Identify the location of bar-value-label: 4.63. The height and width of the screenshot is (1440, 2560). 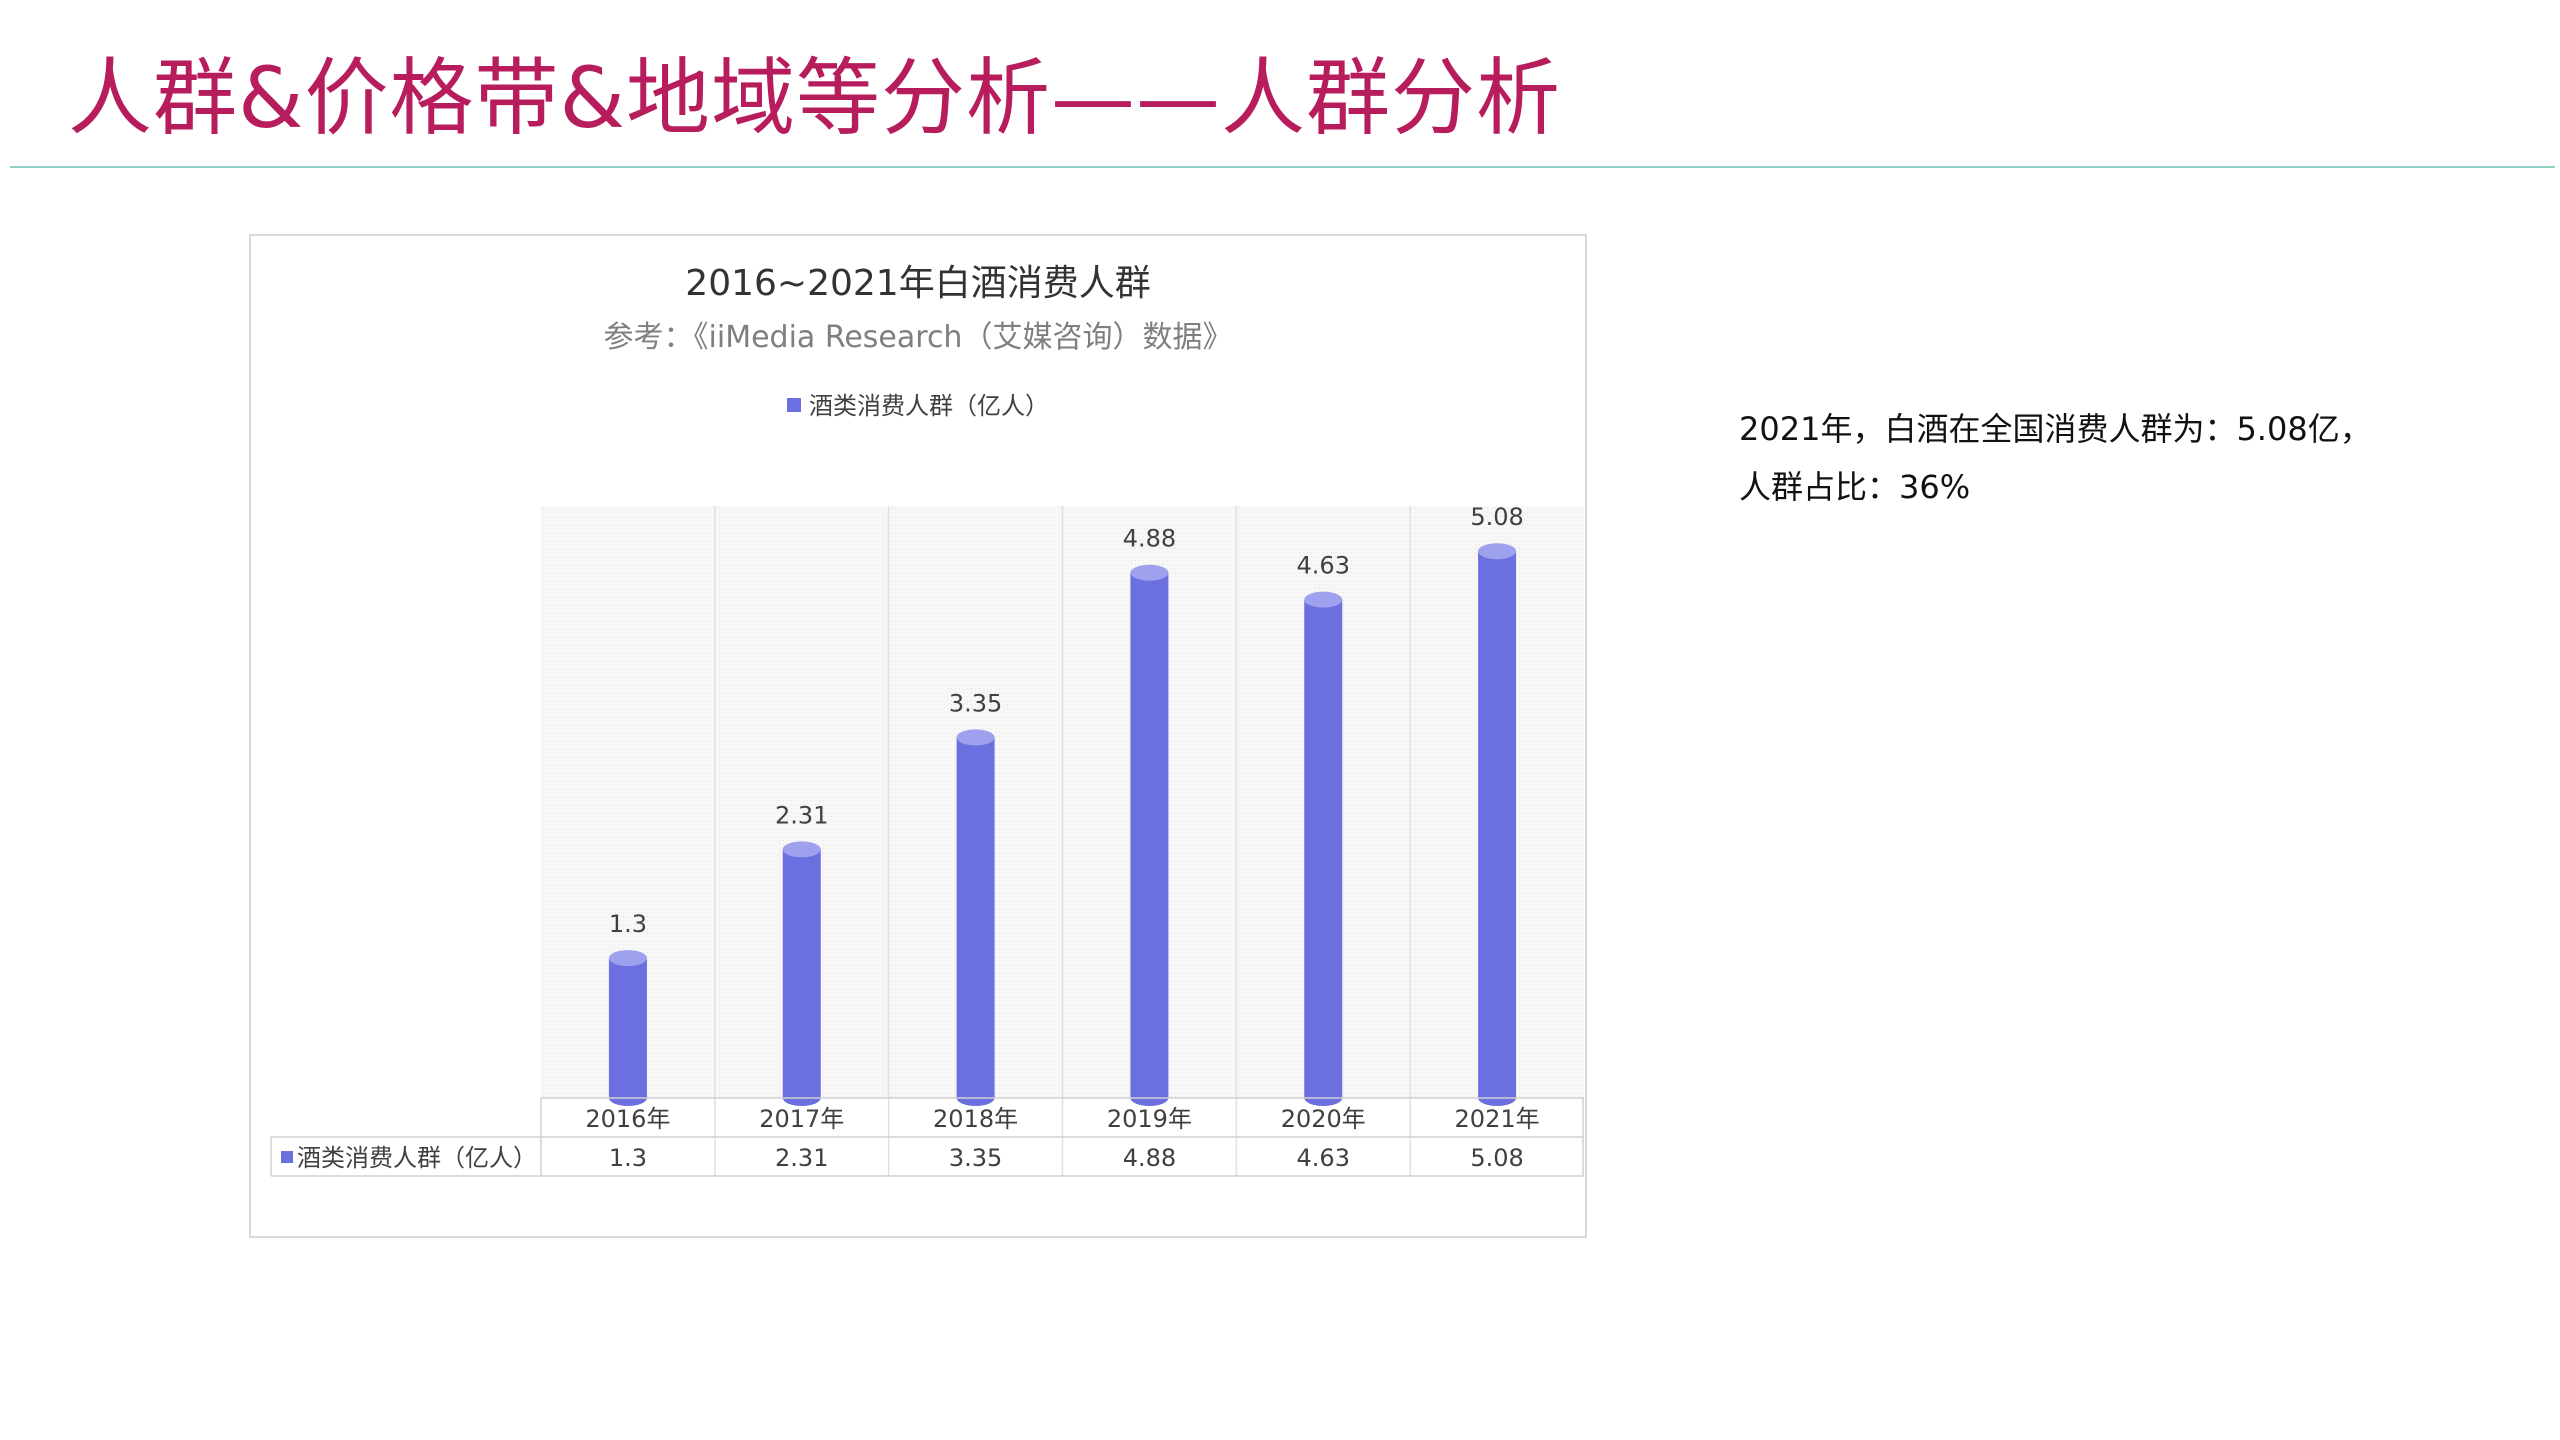
(1323, 566).